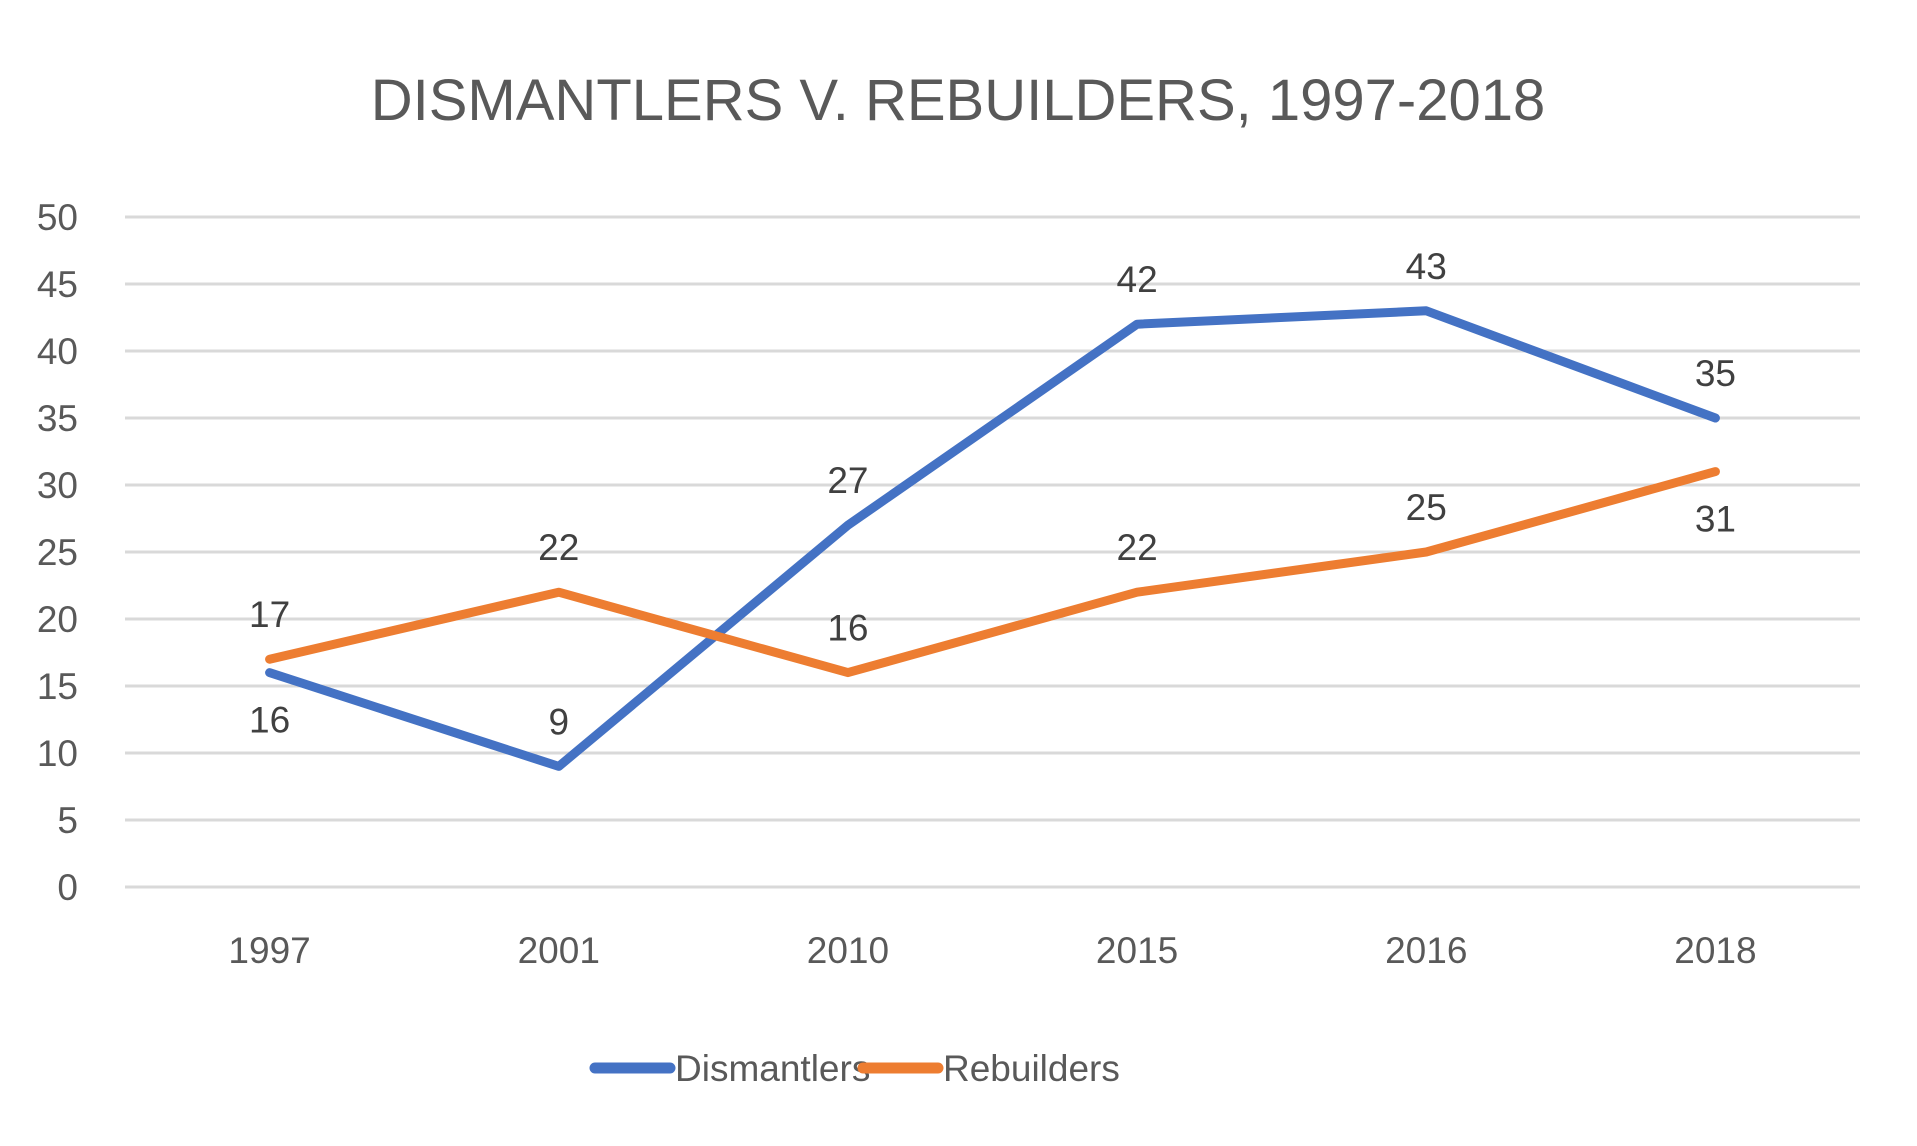  I want to click on data-label-dismantlers: 43, so click(1426, 266).